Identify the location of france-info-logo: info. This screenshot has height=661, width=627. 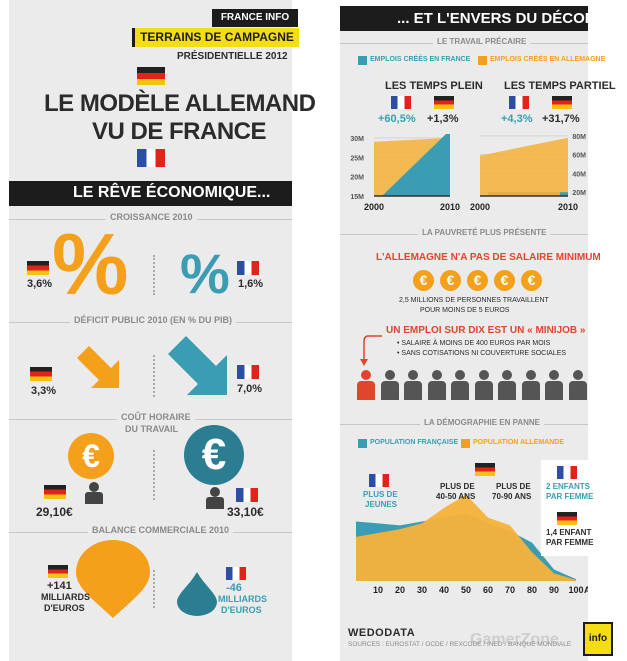
(598, 639).